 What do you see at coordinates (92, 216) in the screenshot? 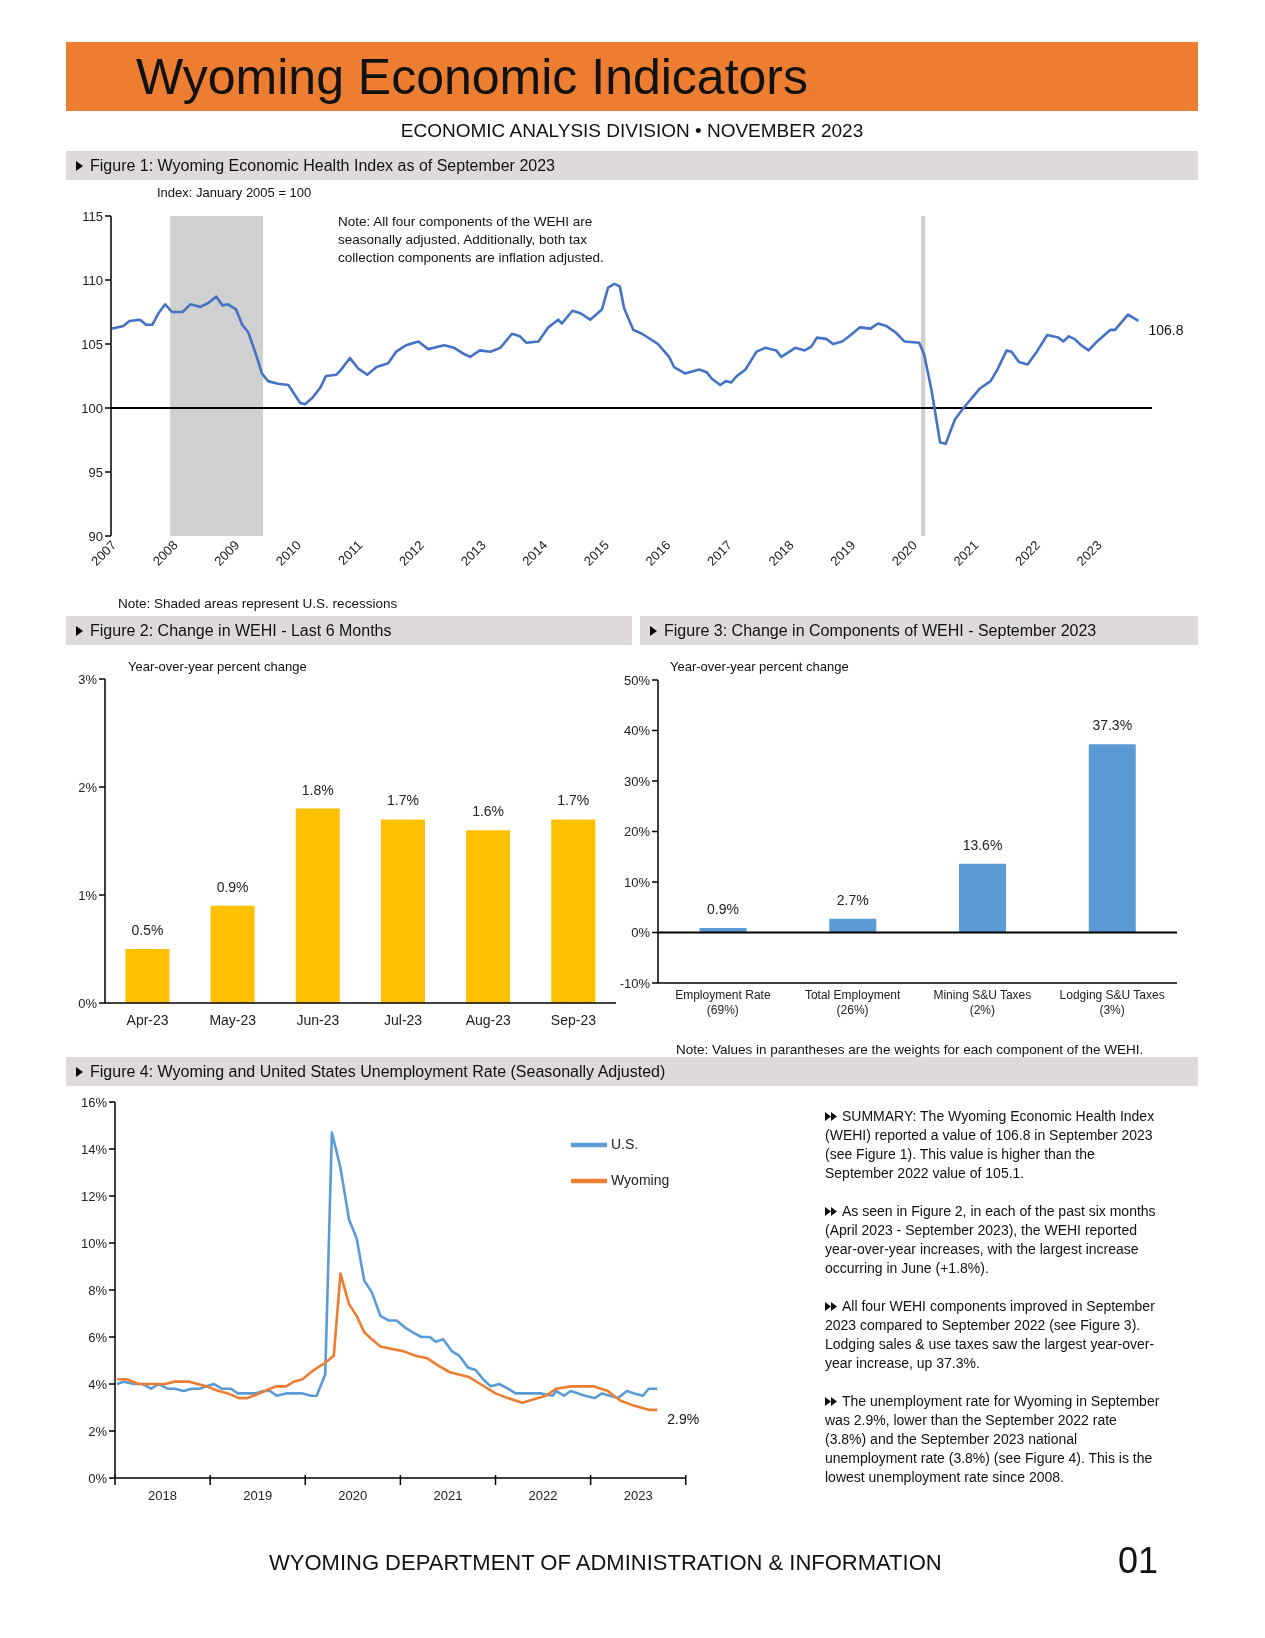
I see `y-tick-label: 115` at bounding box center [92, 216].